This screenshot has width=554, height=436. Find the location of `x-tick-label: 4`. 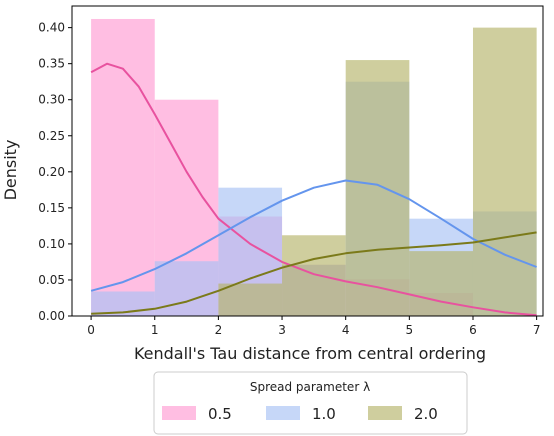

x-tick-label: 4 is located at coordinates (346, 330).